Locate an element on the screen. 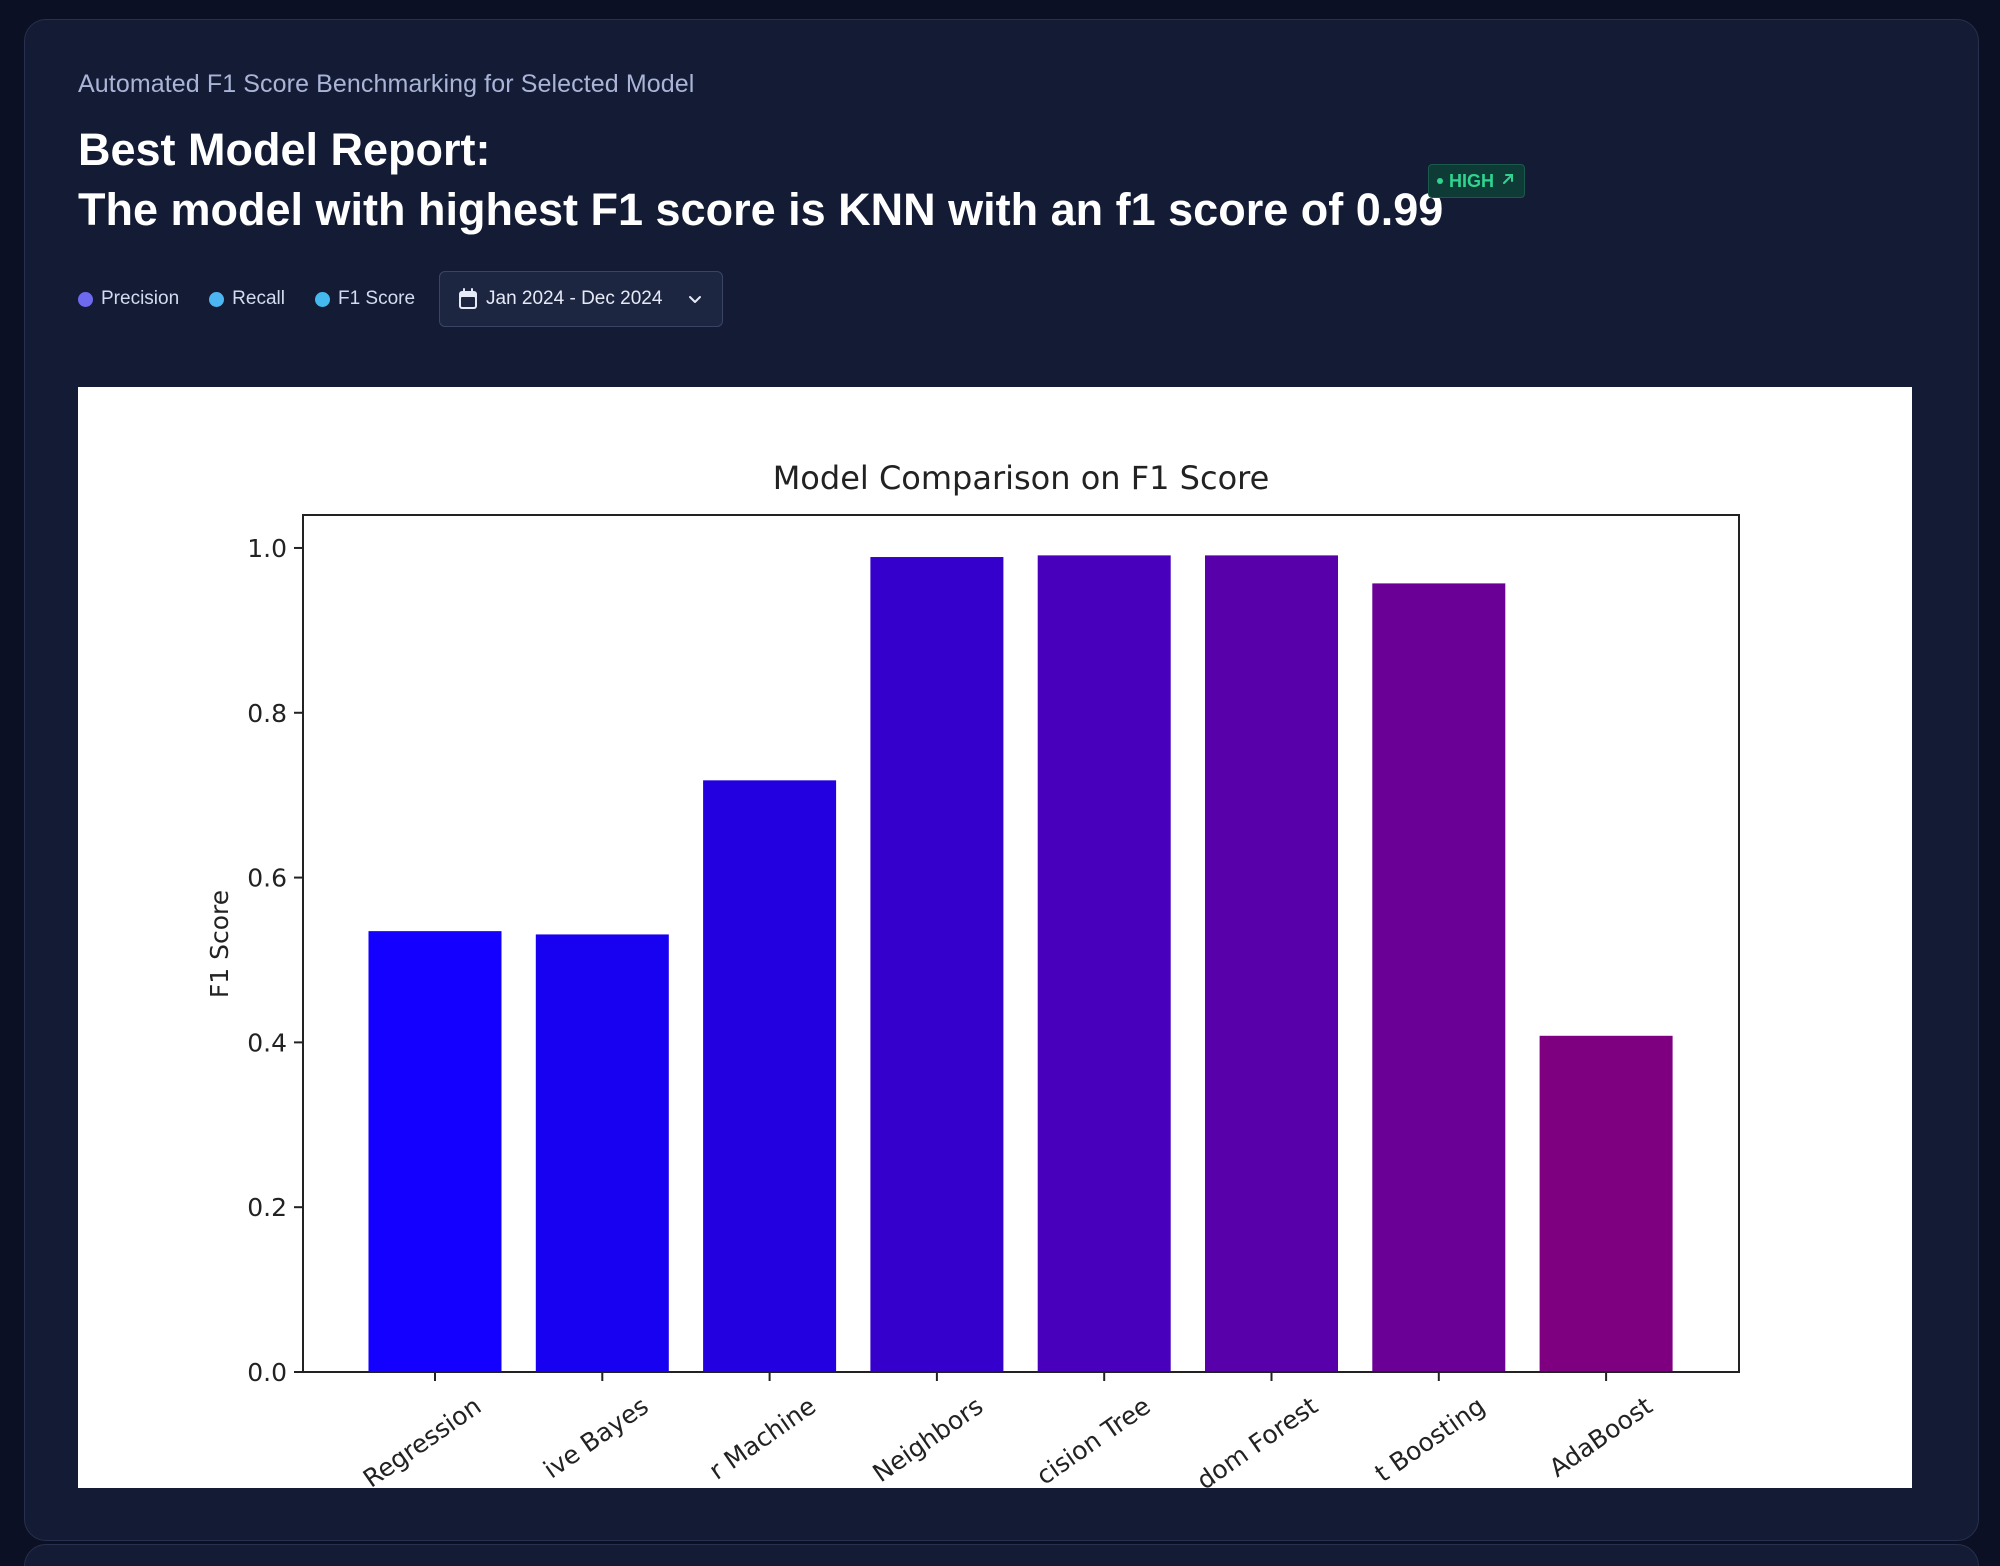 The image size is (2000, 1566). arrow-up-right-icon is located at coordinates (1508, 181).